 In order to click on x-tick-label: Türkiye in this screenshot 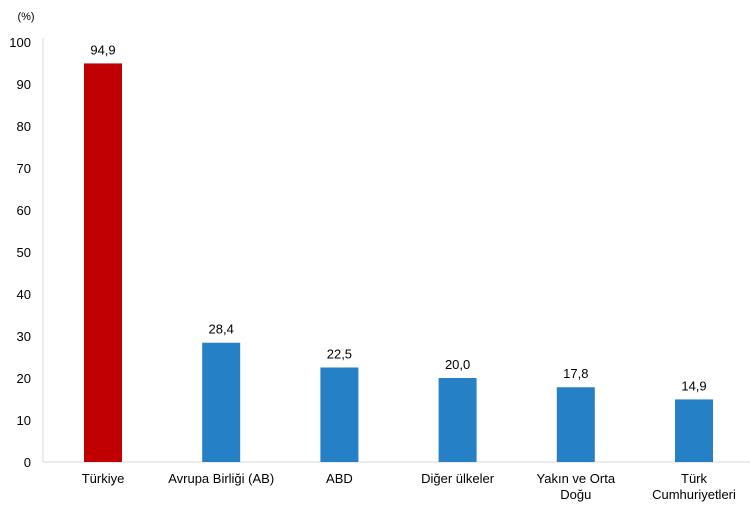, I will do `click(103, 478)`.